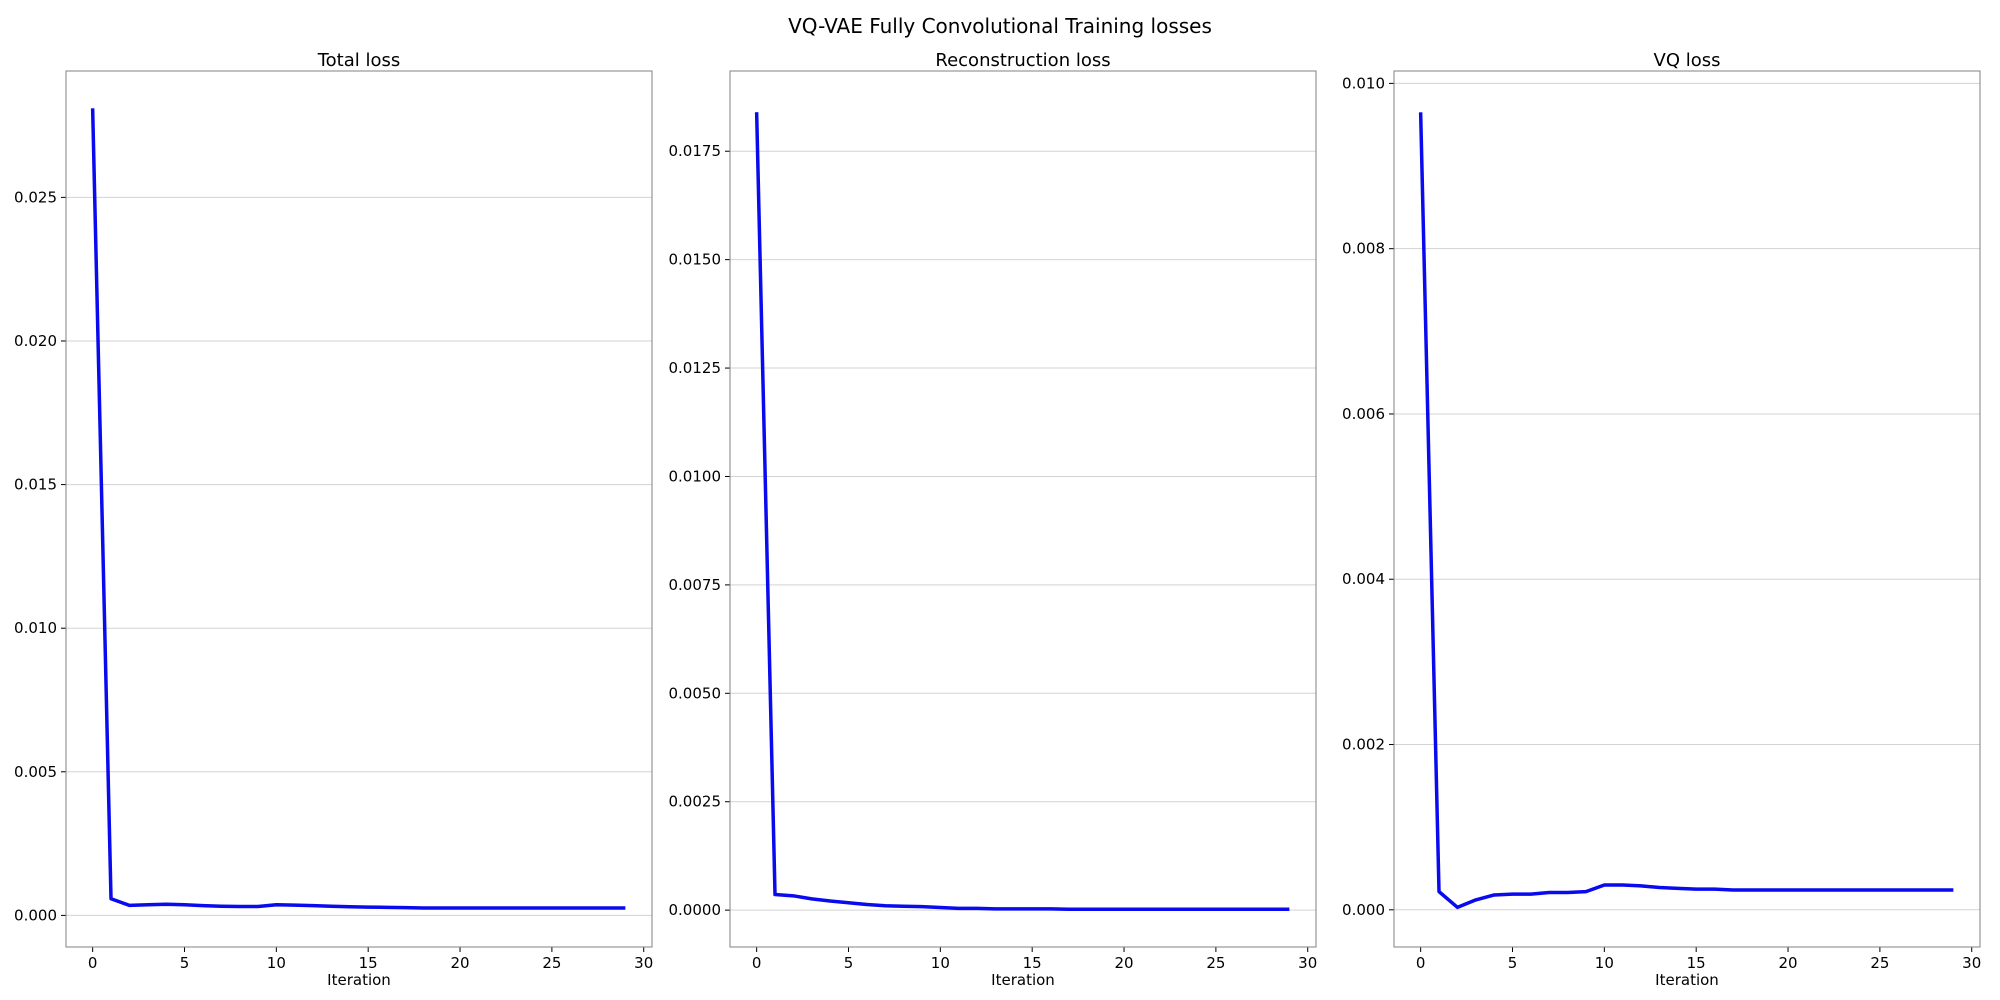 The image size is (2000, 1000). Describe the element at coordinates (35, 341) in the screenshot. I see `y-tick-label: 0.020` at that location.